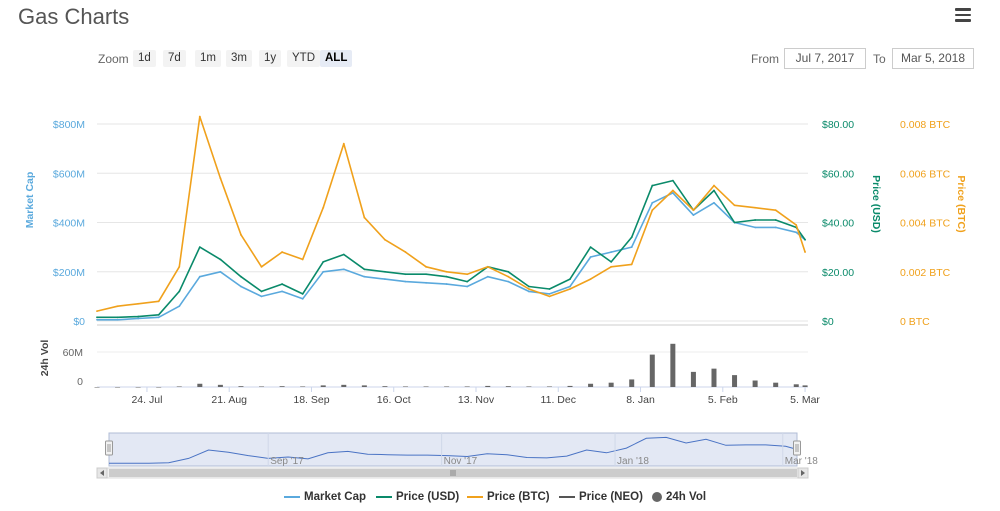 This screenshot has height=511, width=1000. I want to click on zoom-button-3m: 3m, so click(239, 58).